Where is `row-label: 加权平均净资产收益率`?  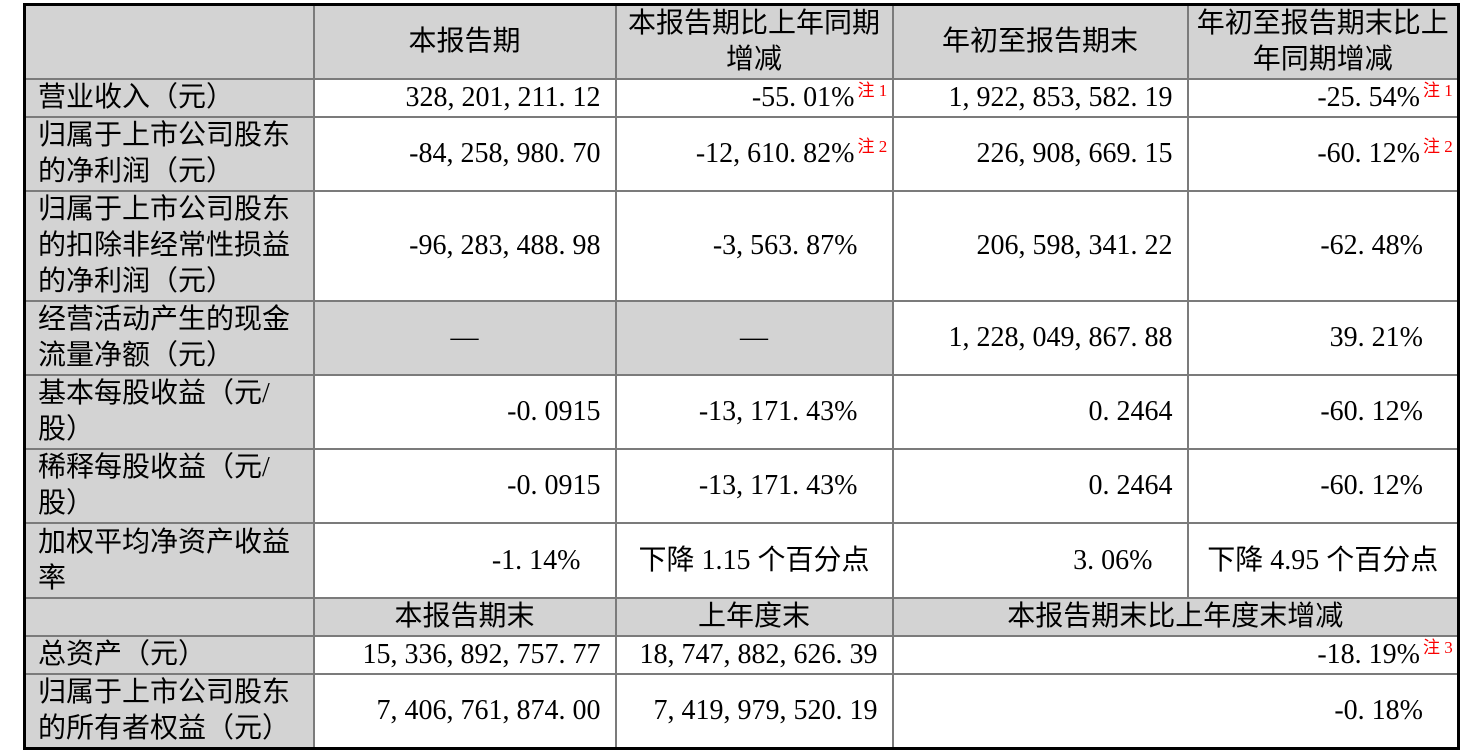
row-label: 加权平均净资产收益率 is located at coordinates (169, 560).